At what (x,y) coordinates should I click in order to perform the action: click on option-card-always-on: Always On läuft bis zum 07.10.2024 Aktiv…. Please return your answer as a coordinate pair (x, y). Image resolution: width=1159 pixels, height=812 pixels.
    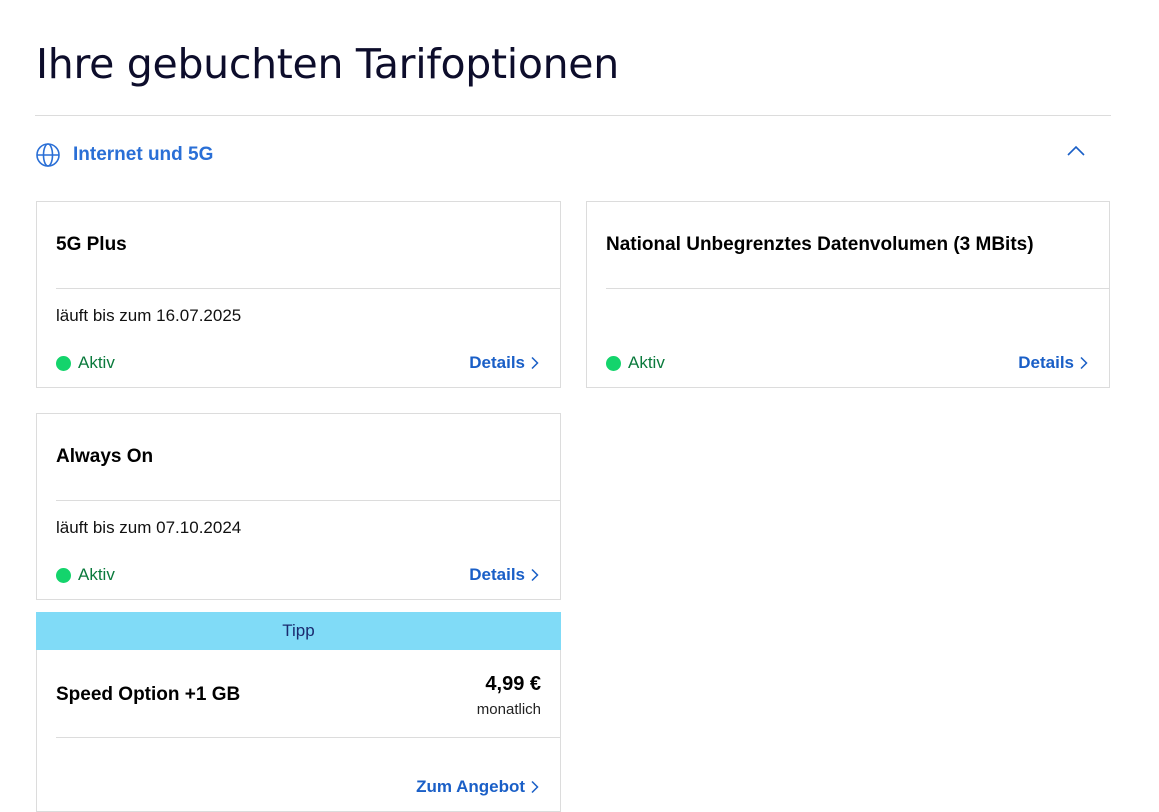
    Looking at the image, I should click on (298, 506).